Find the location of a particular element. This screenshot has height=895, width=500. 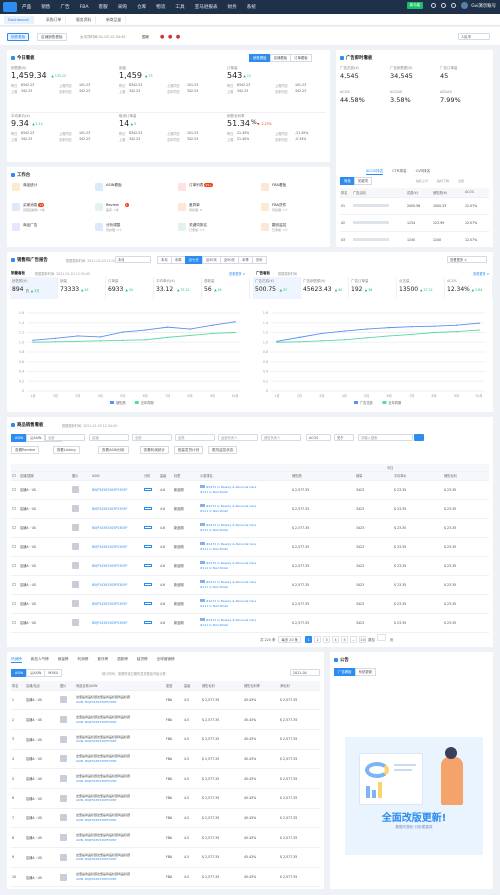

ranking-tab-1: 新品人气榜 is located at coordinates (39, 659).